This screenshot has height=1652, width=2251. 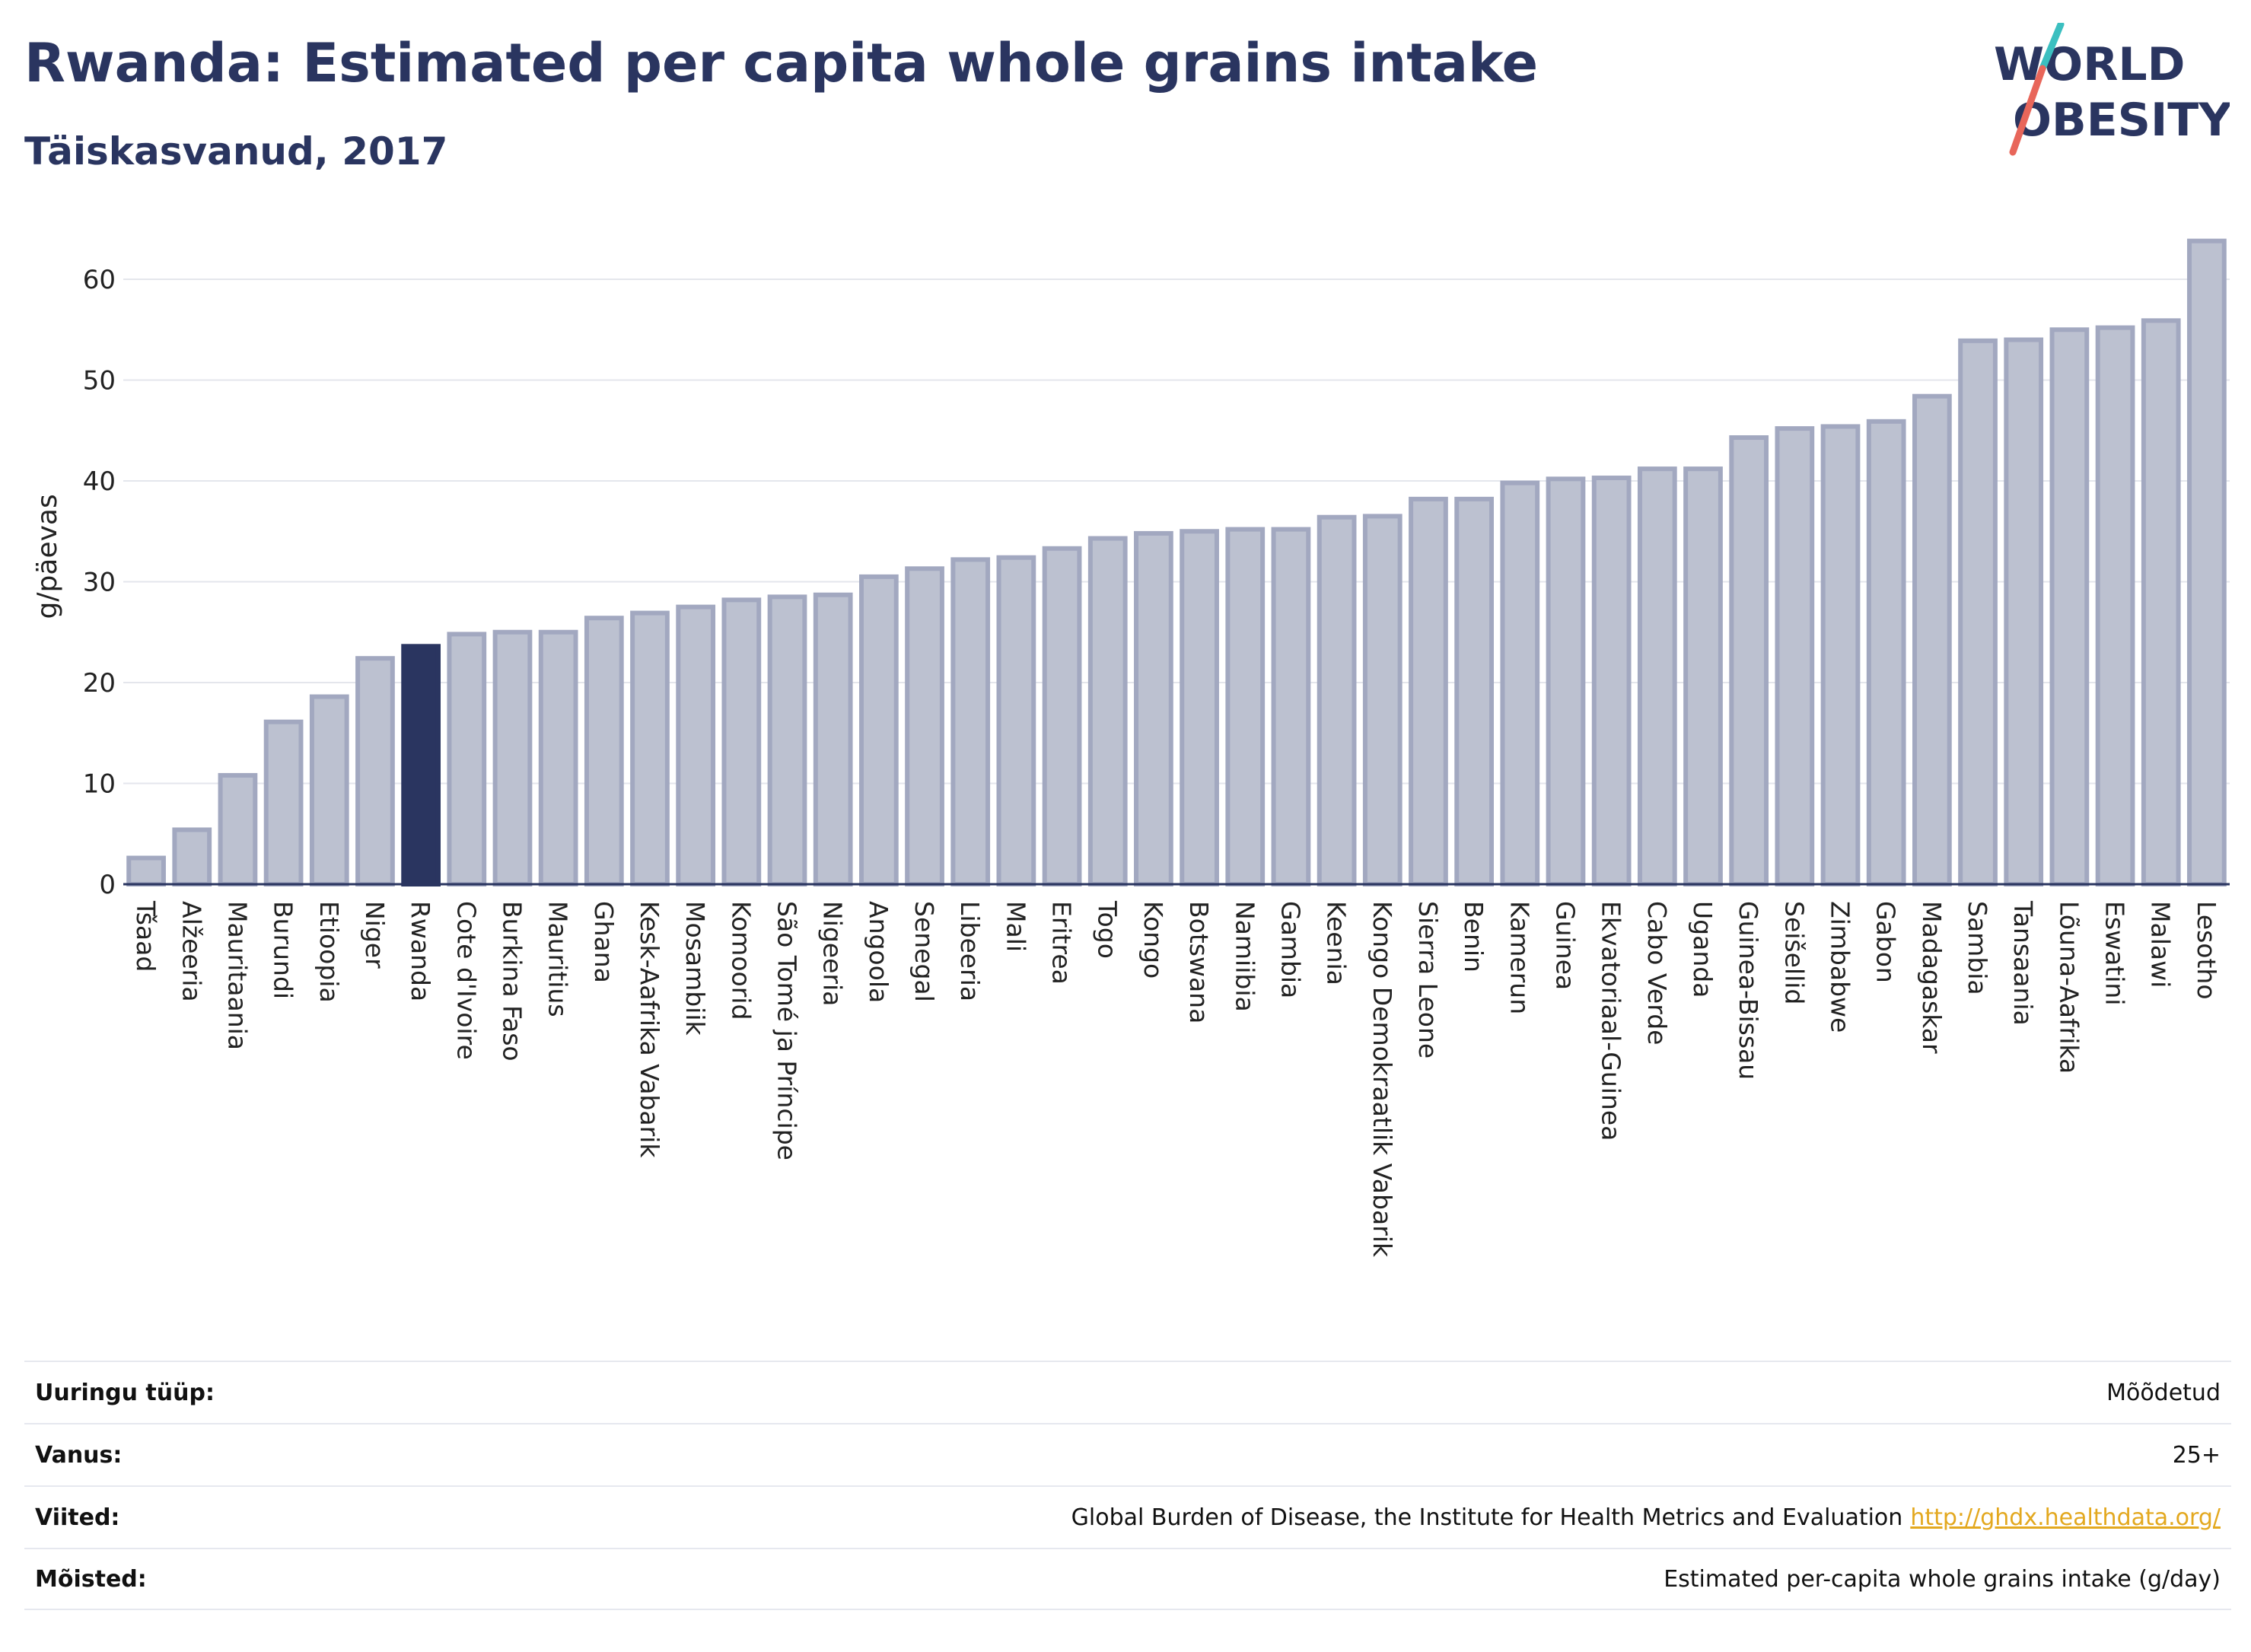 What do you see at coordinates (1245, 706) in the screenshot?
I see `bar-namiibia` at bounding box center [1245, 706].